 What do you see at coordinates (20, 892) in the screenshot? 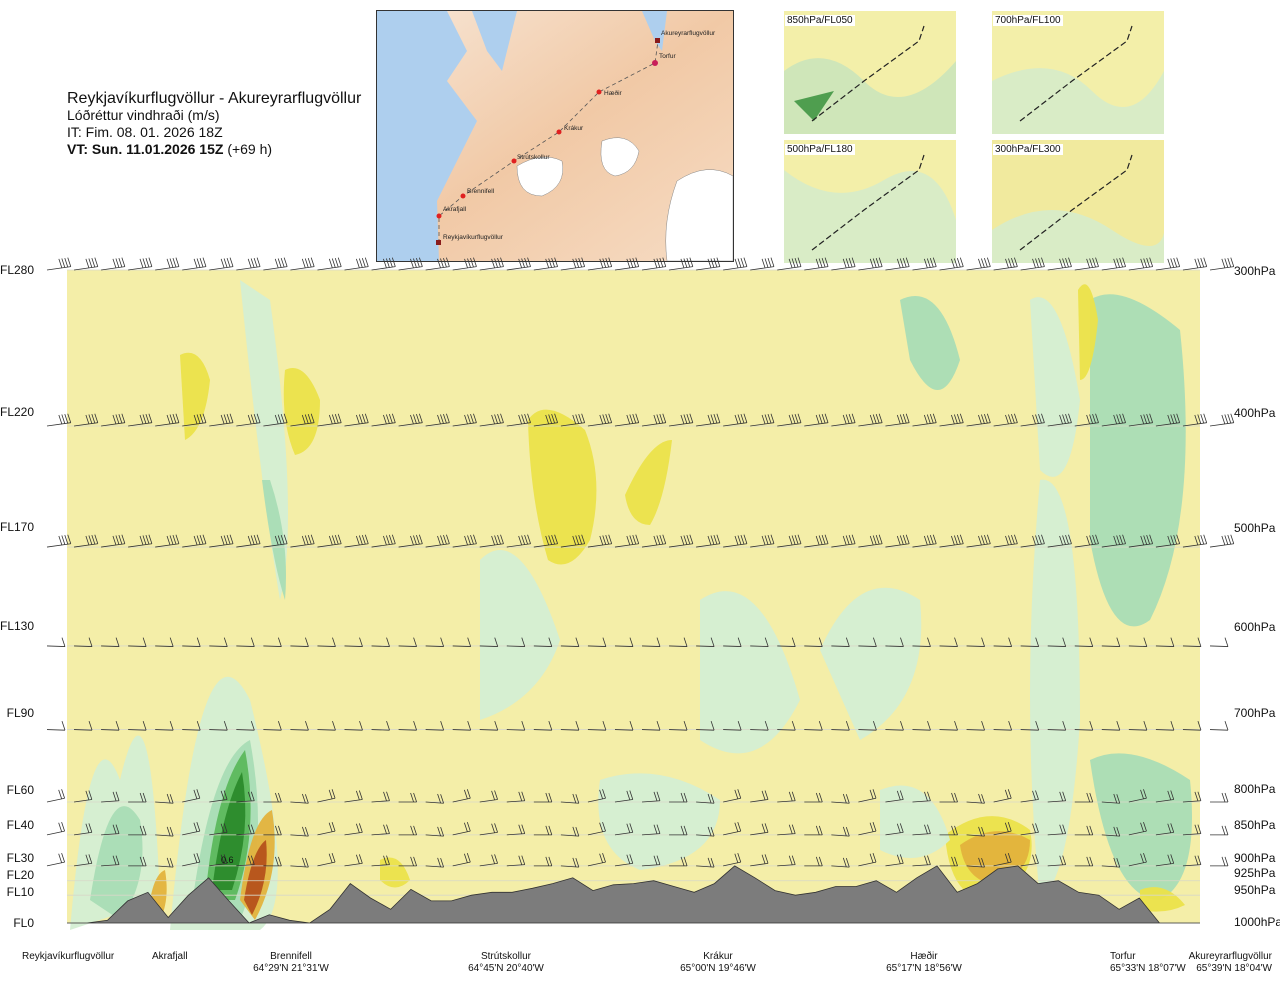
I see `flight-level-label: FL10` at bounding box center [20, 892].